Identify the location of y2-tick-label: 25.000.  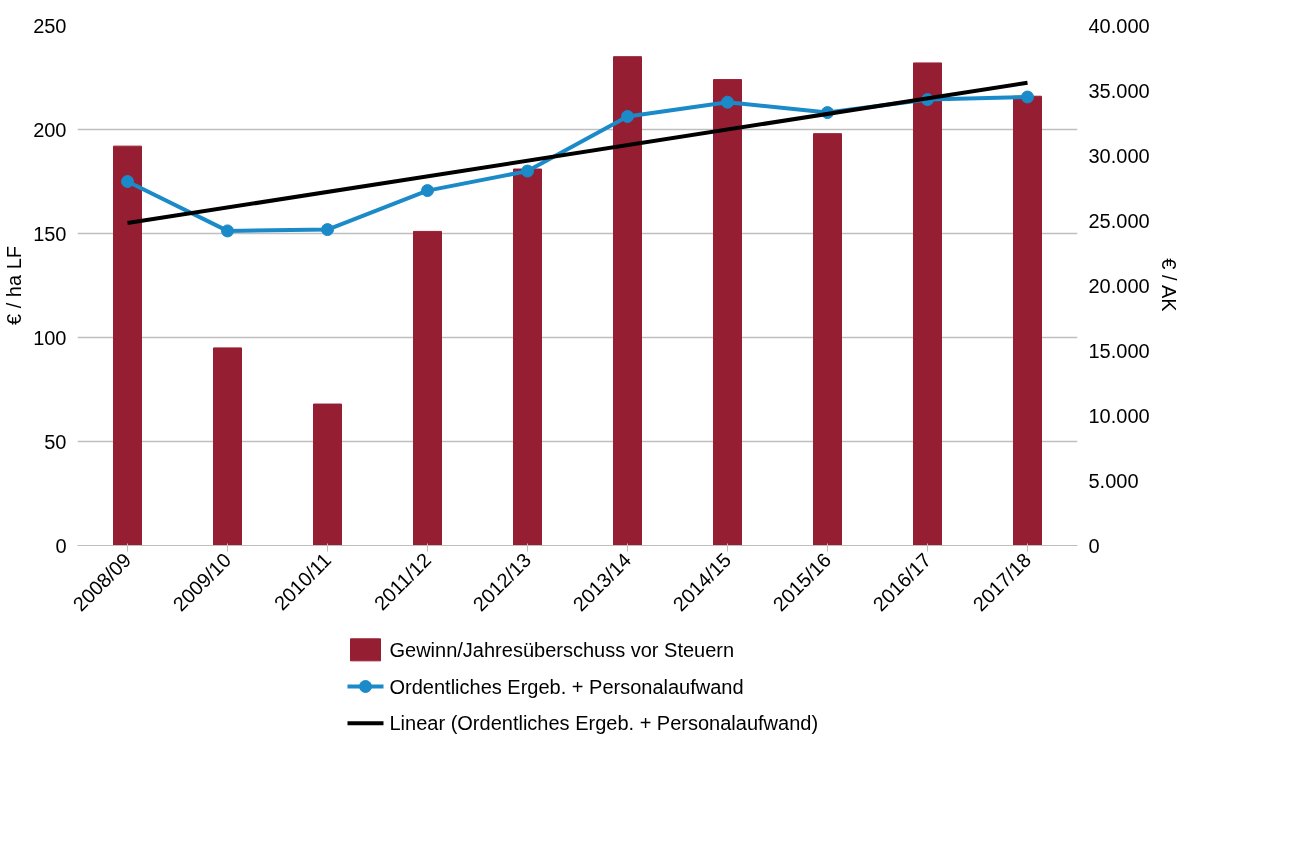
(1119, 220).